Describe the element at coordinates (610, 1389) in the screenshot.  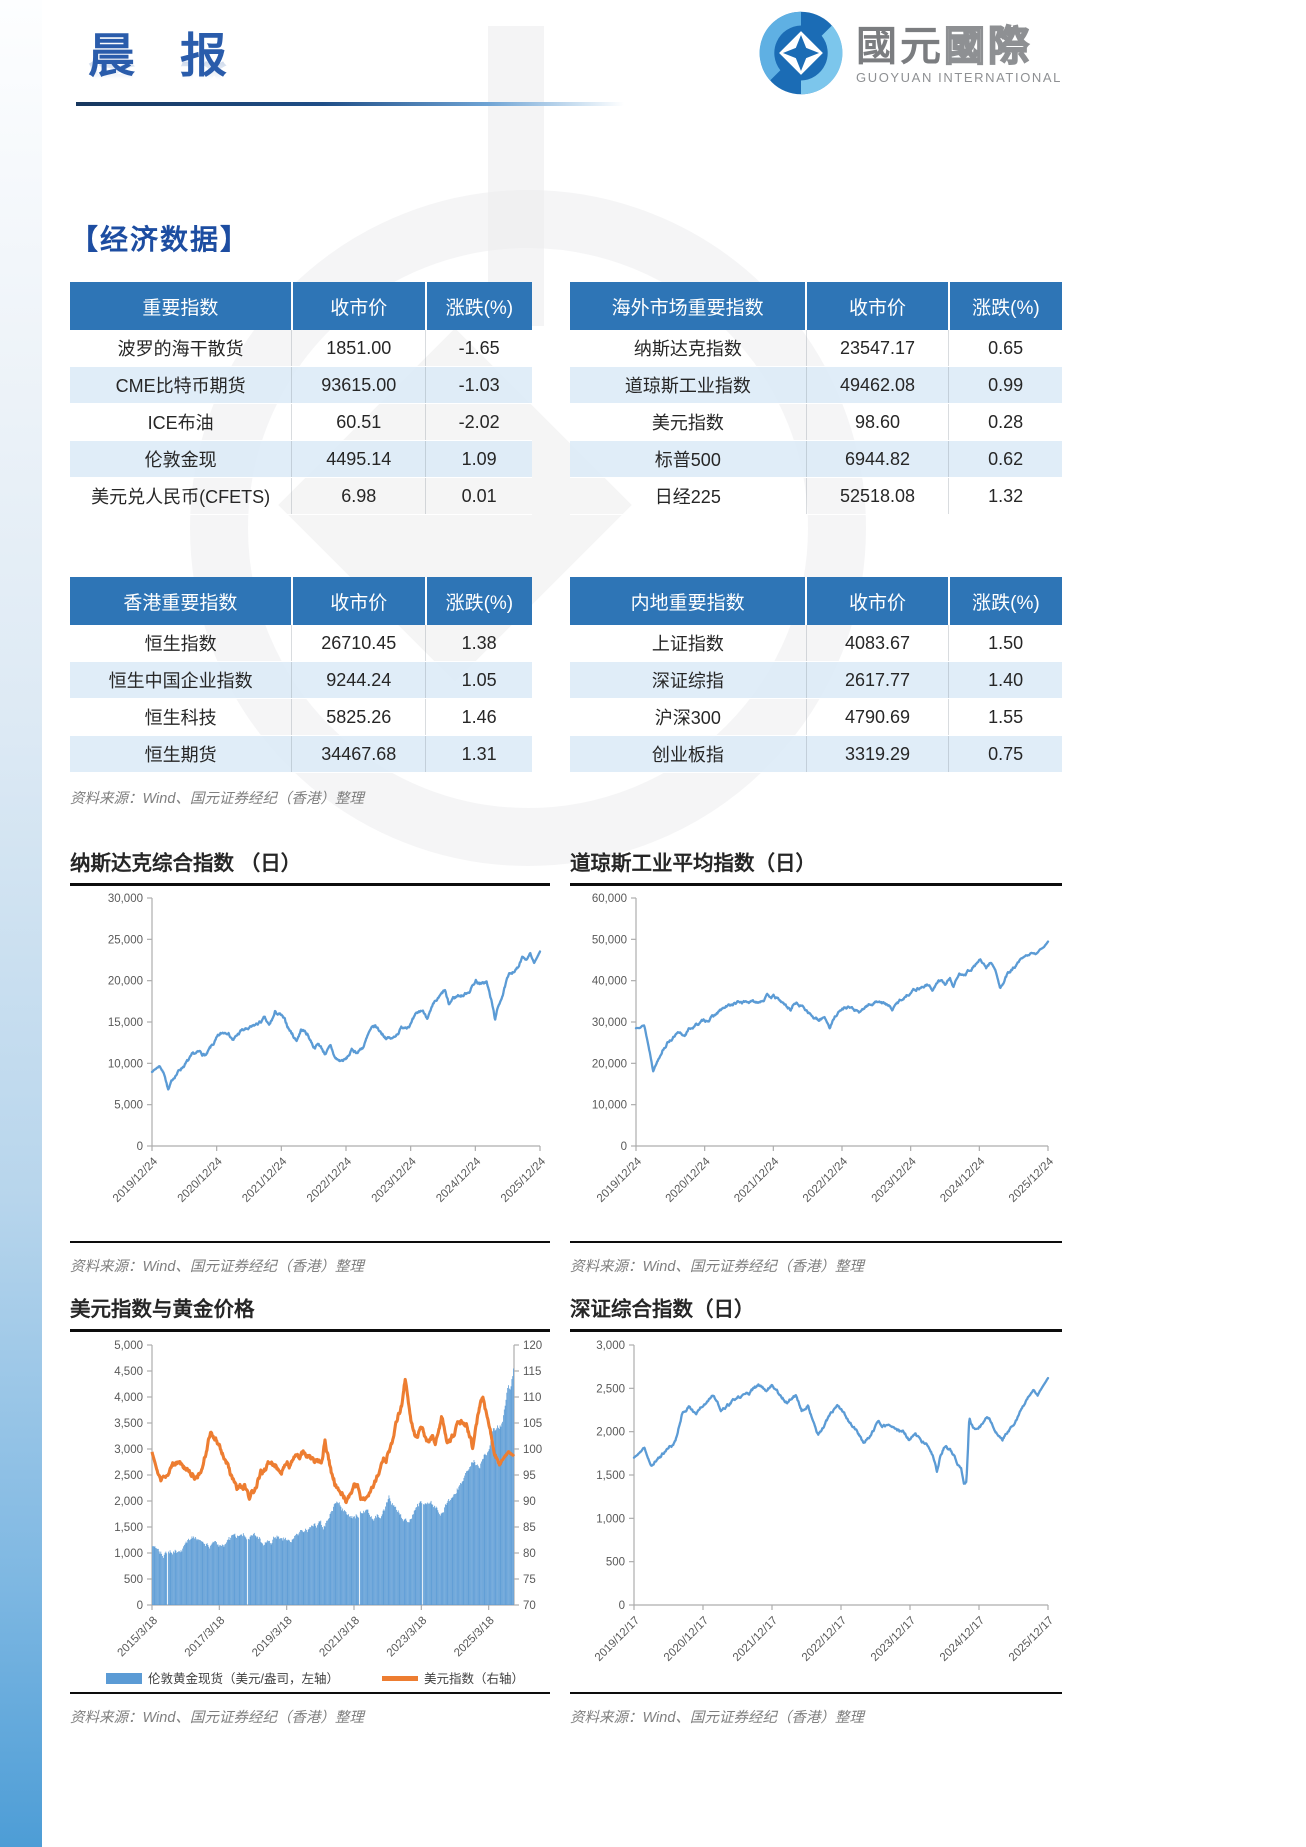
I see `svg-text: 2,500` at that location.